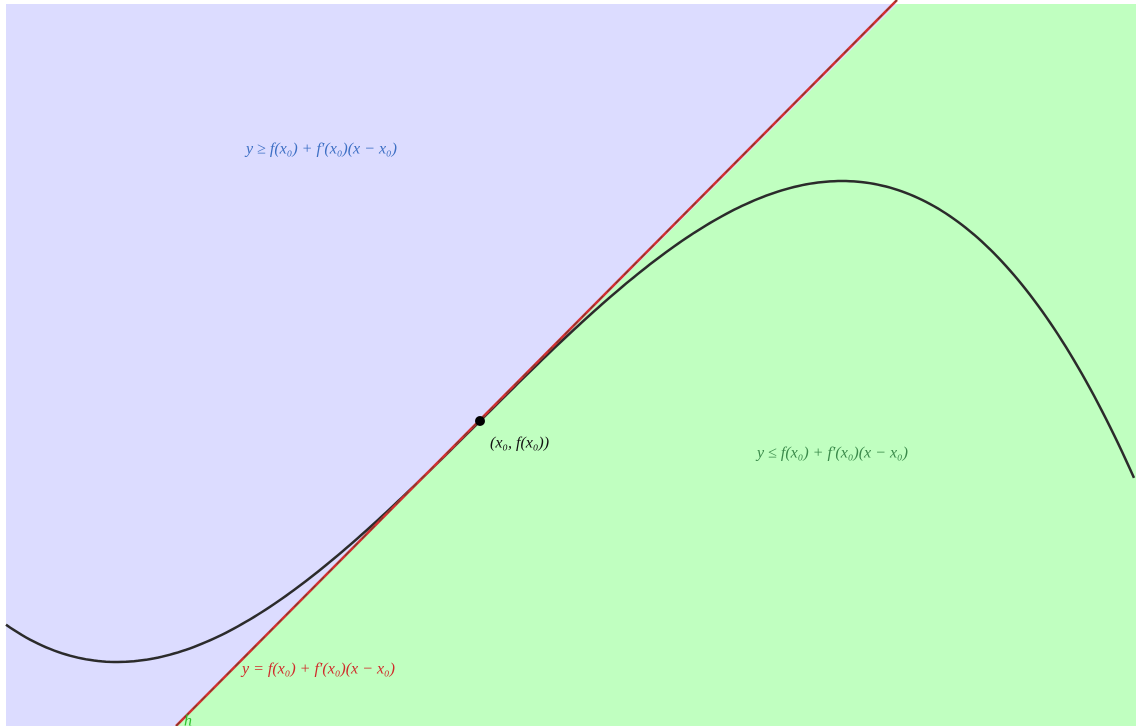 This screenshot has height=726, width=1136. What do you see at coordinates (480, 421) in the screenshot?
I see `tangency-point` at bounding box center [480, 421].